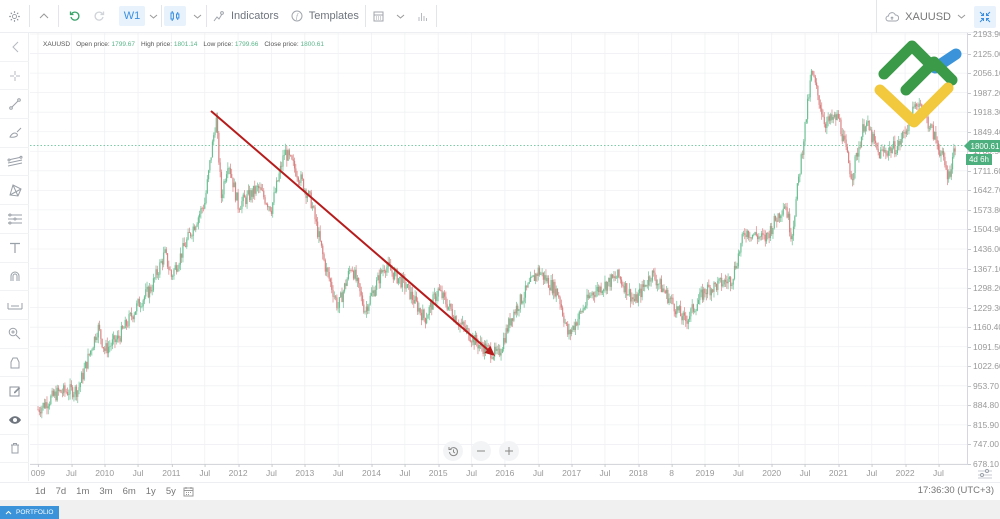 This screenshot has height=519, width=1000. I want to click on brush-tool, so click(14, 133).